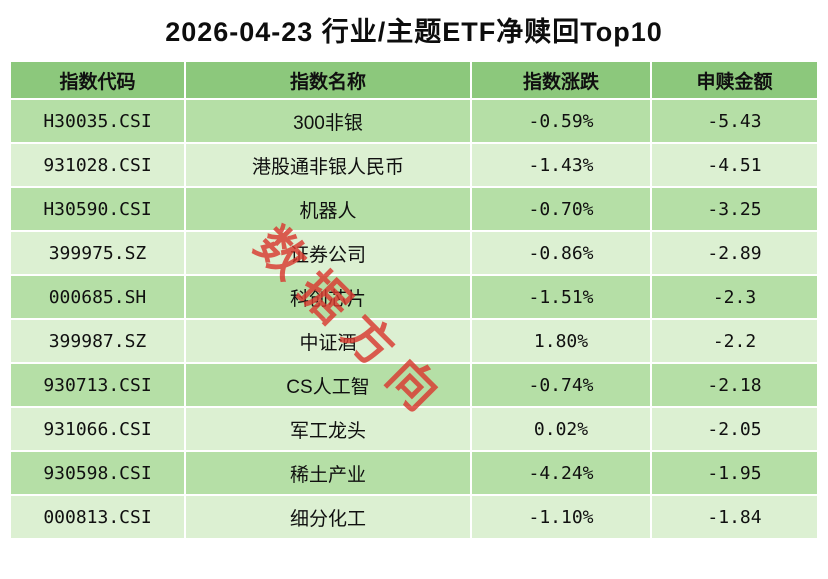 This screenshot has height=579, width=828. I want to click on cell-index-name: 机器人, so click(328, 209).